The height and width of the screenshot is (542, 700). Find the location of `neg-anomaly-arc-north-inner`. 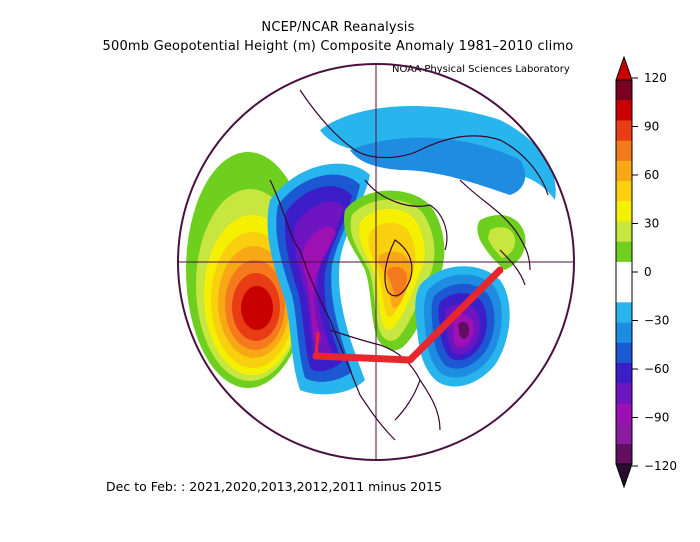

neg-anomaly-arc-north-inner is located at coordinates (438, 166).